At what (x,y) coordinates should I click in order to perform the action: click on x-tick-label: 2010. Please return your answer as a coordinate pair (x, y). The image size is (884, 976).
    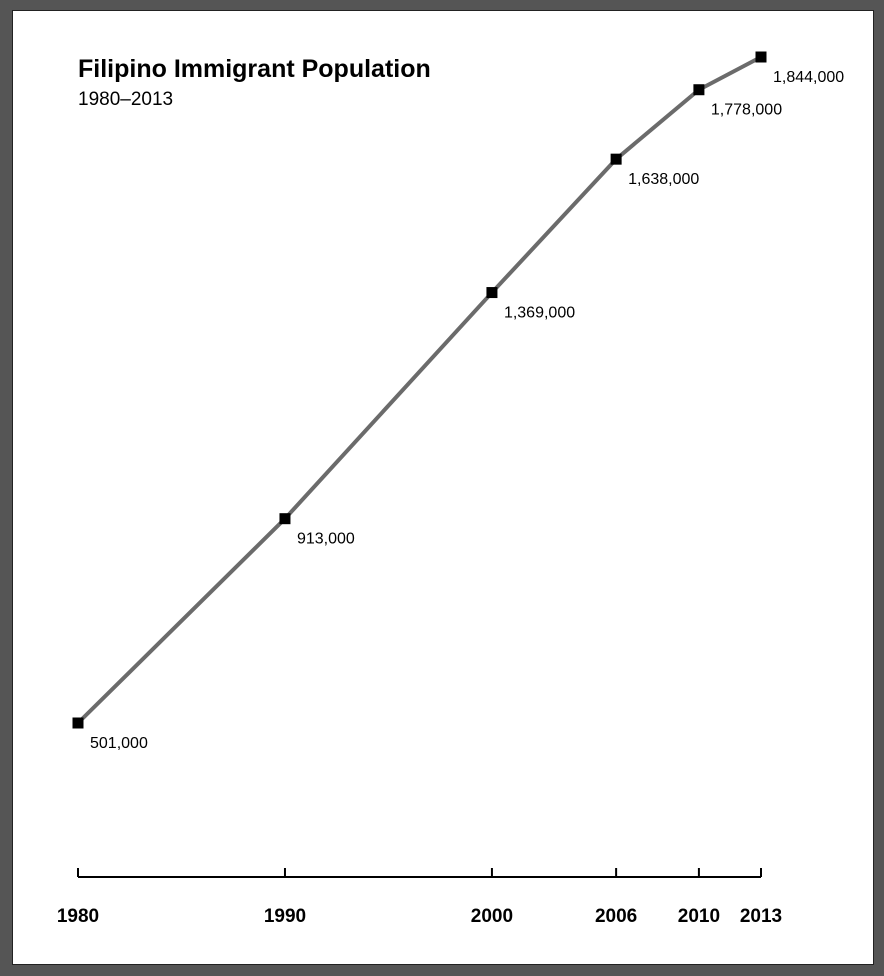
    Looking at the image, I should click on (699, 916).